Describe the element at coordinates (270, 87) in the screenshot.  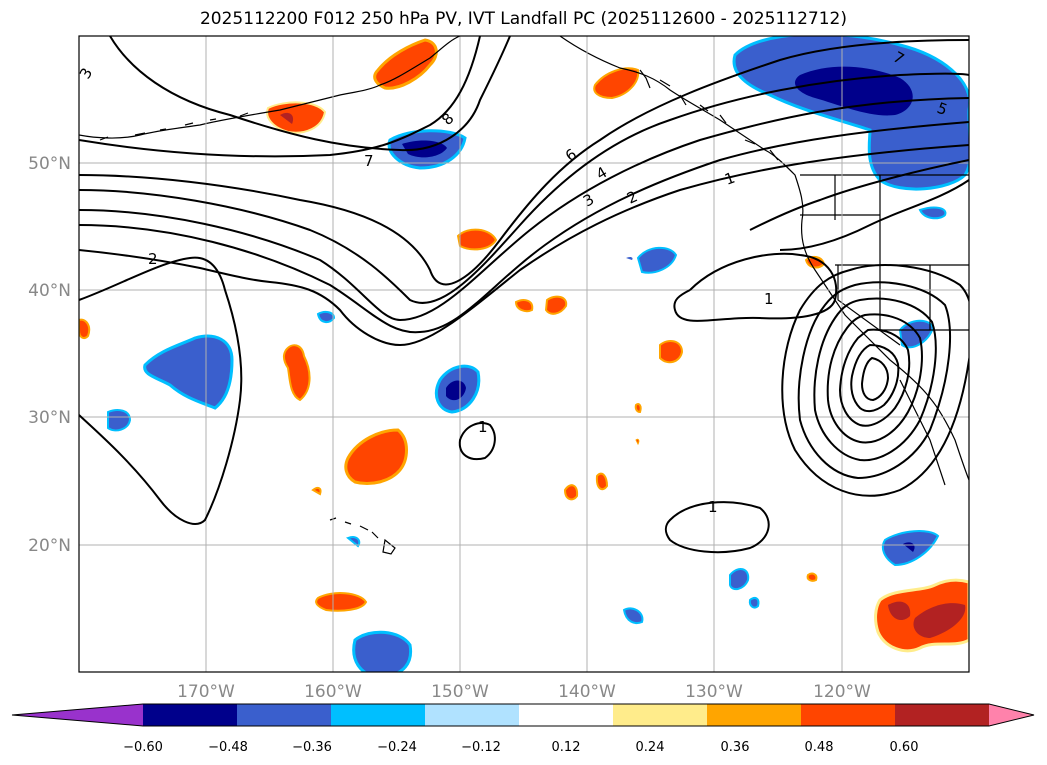
I see `alaska-coast` at that location.